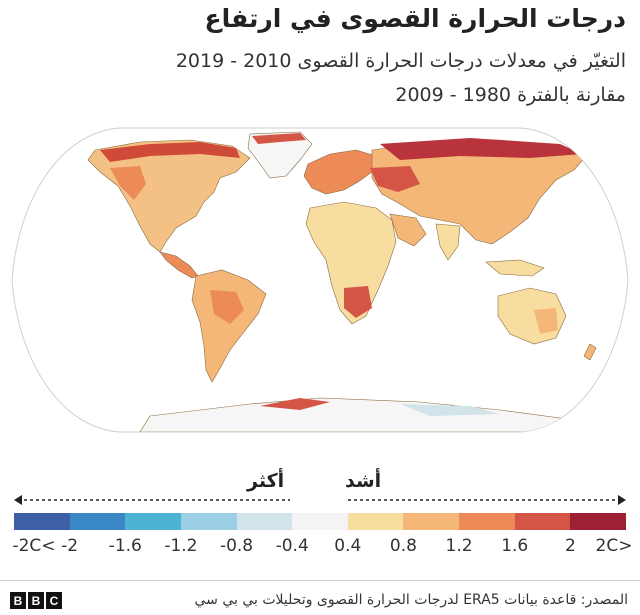 The width and height of the screenshot is (640, 615). I want to click on bbc-logo-b2: B, so click(36, 600).